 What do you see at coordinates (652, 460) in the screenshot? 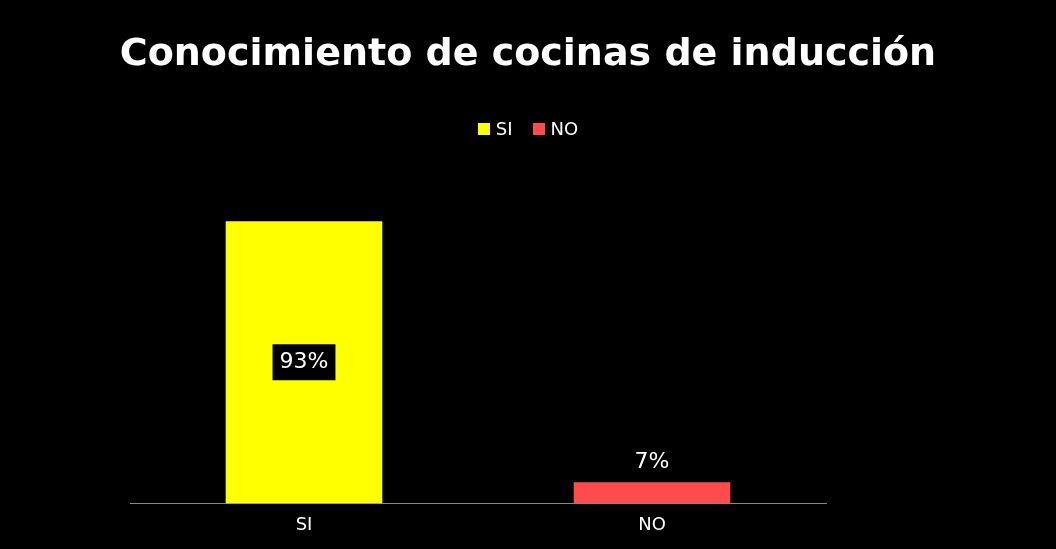
I see `data-label: 7%` at bounding box center [652, 460].